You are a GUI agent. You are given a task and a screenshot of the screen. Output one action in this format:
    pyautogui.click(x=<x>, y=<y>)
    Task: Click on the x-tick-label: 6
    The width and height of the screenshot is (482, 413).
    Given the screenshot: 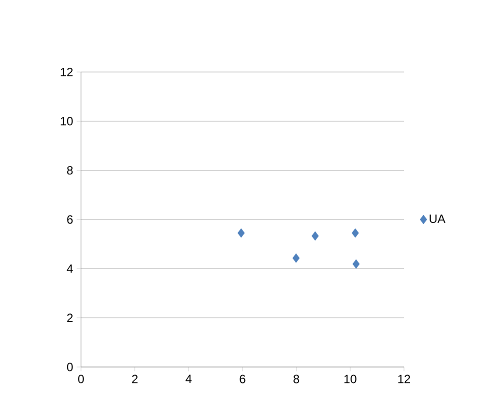 What is the action you would take?
    pyautogui.click(x=243, y=379)
    